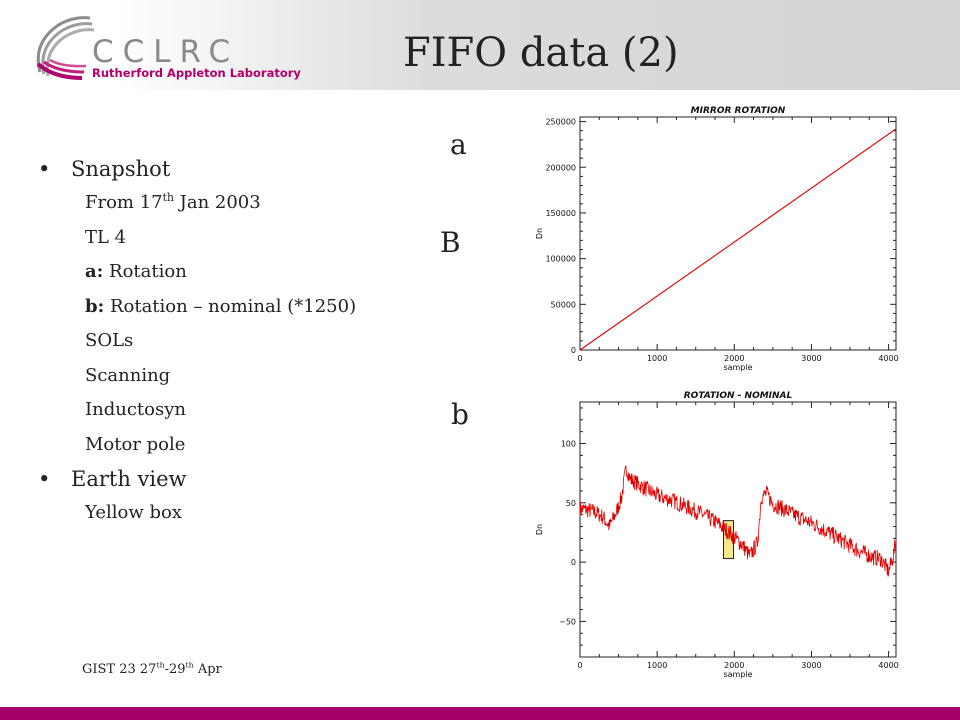 The height and width of the screenshot is (720, 960). I want to click on sub-inductosyn: Inductosyn, so click(135, 409).